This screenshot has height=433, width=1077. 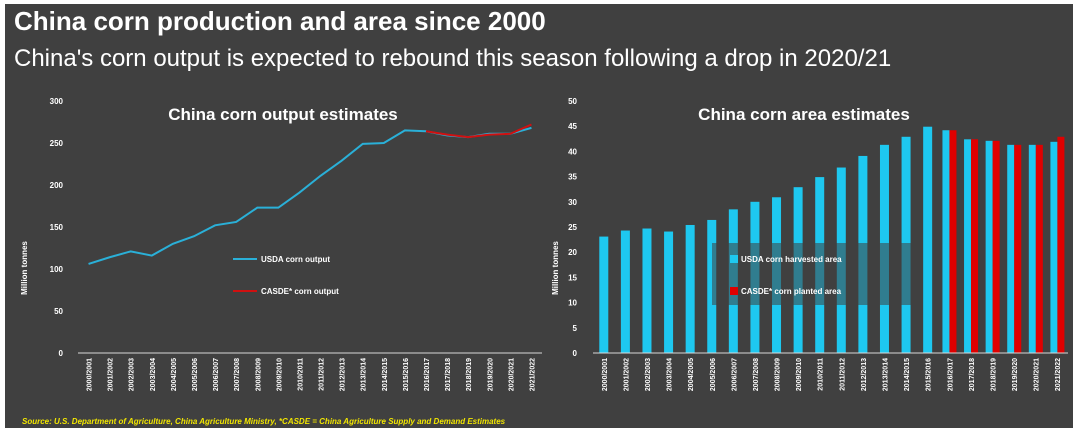 What do you see at coordinates (57, 143) in the screenshot?
I see `y-tick-label: 250` at bounding box center [57, 143].